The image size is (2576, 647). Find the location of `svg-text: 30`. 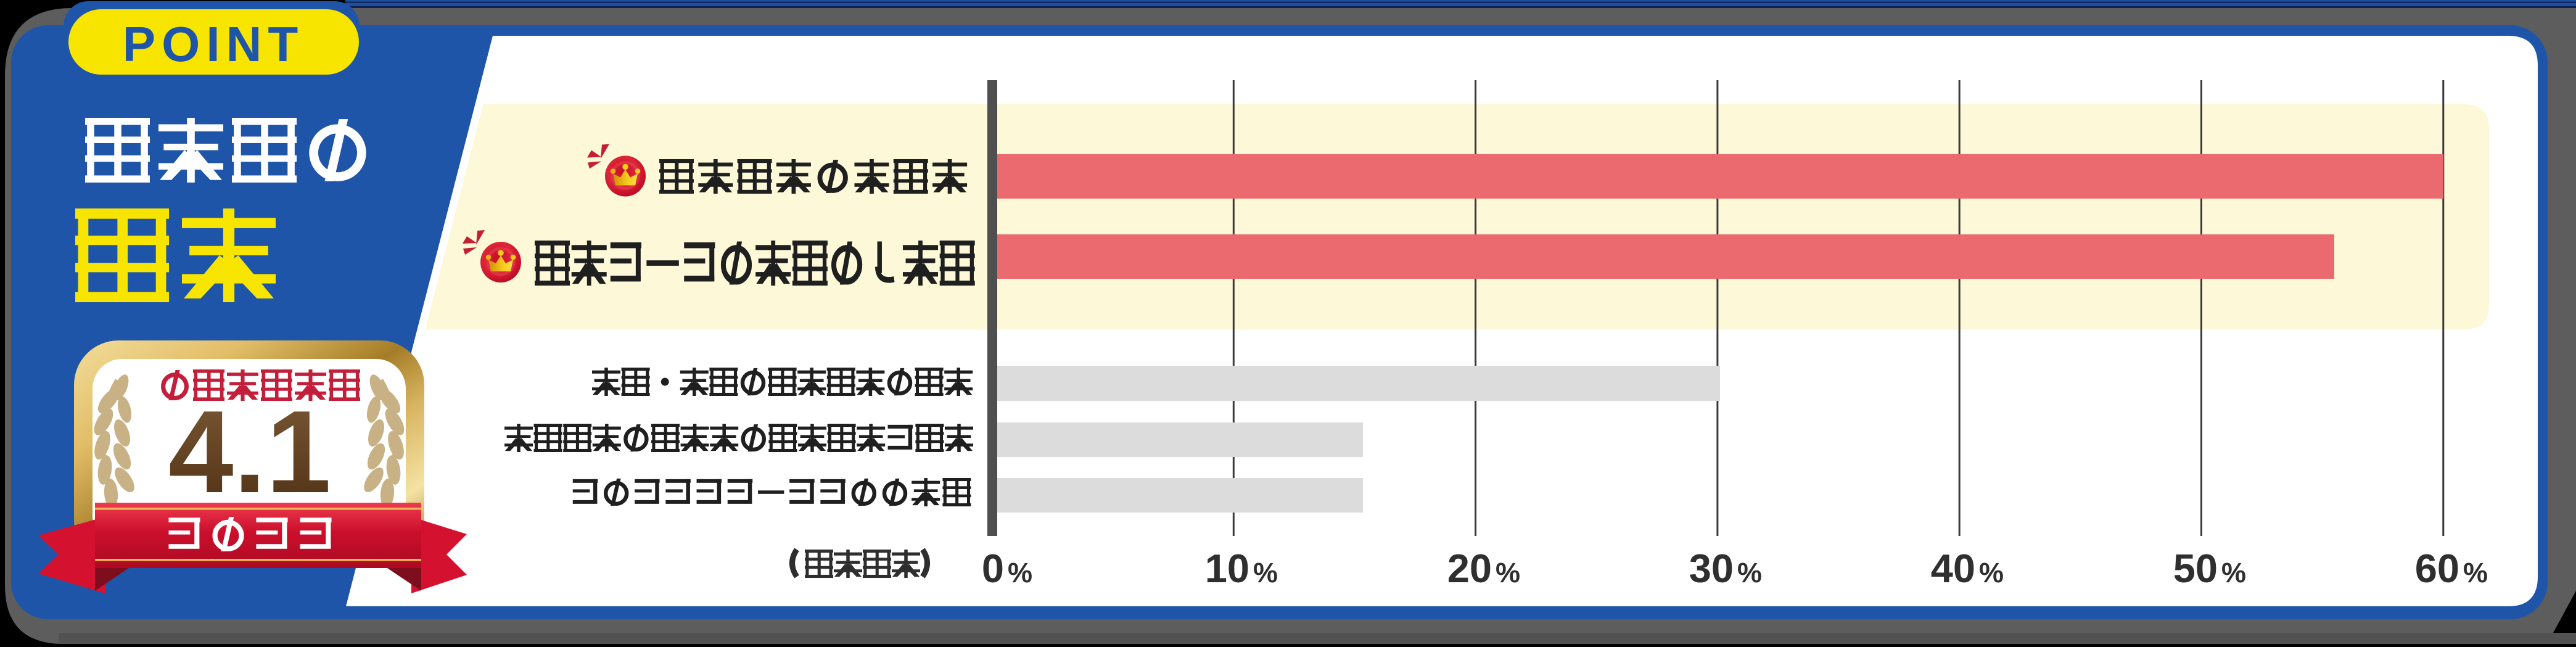

svg-text: 30 is located at coordinates (1711, 568).